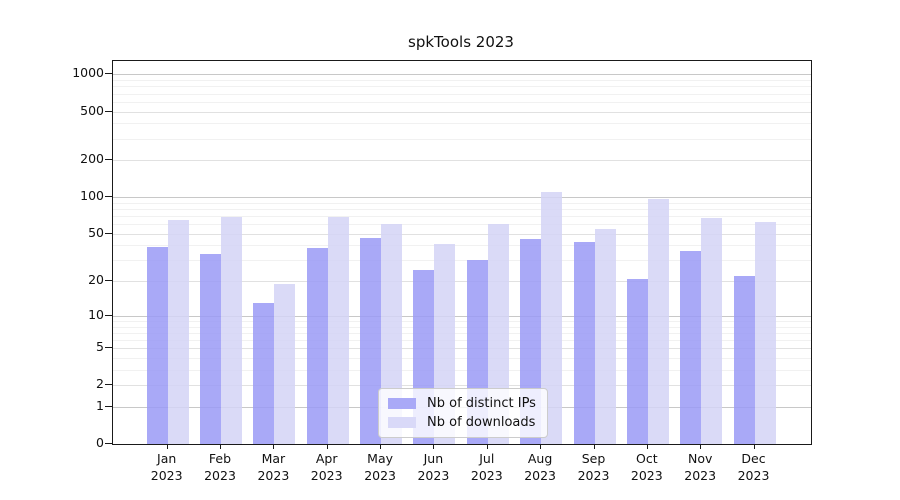  What do you see at coordinates (463, 413) in the screenshot?
I see `legend: Nb of distinct IPs Nb of downloads` at bounding box center [463, 413].